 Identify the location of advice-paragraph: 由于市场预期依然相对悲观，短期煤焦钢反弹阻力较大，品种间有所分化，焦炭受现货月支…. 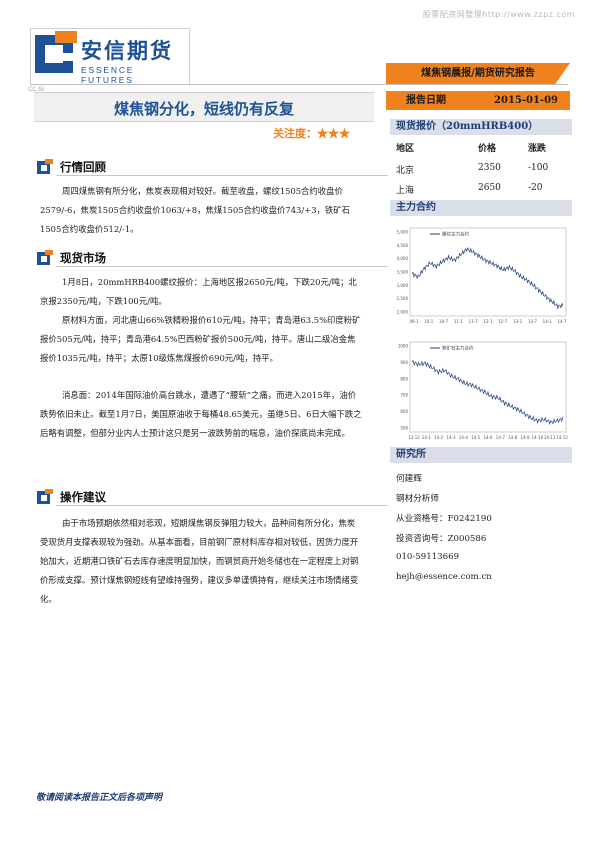
(199, 561).